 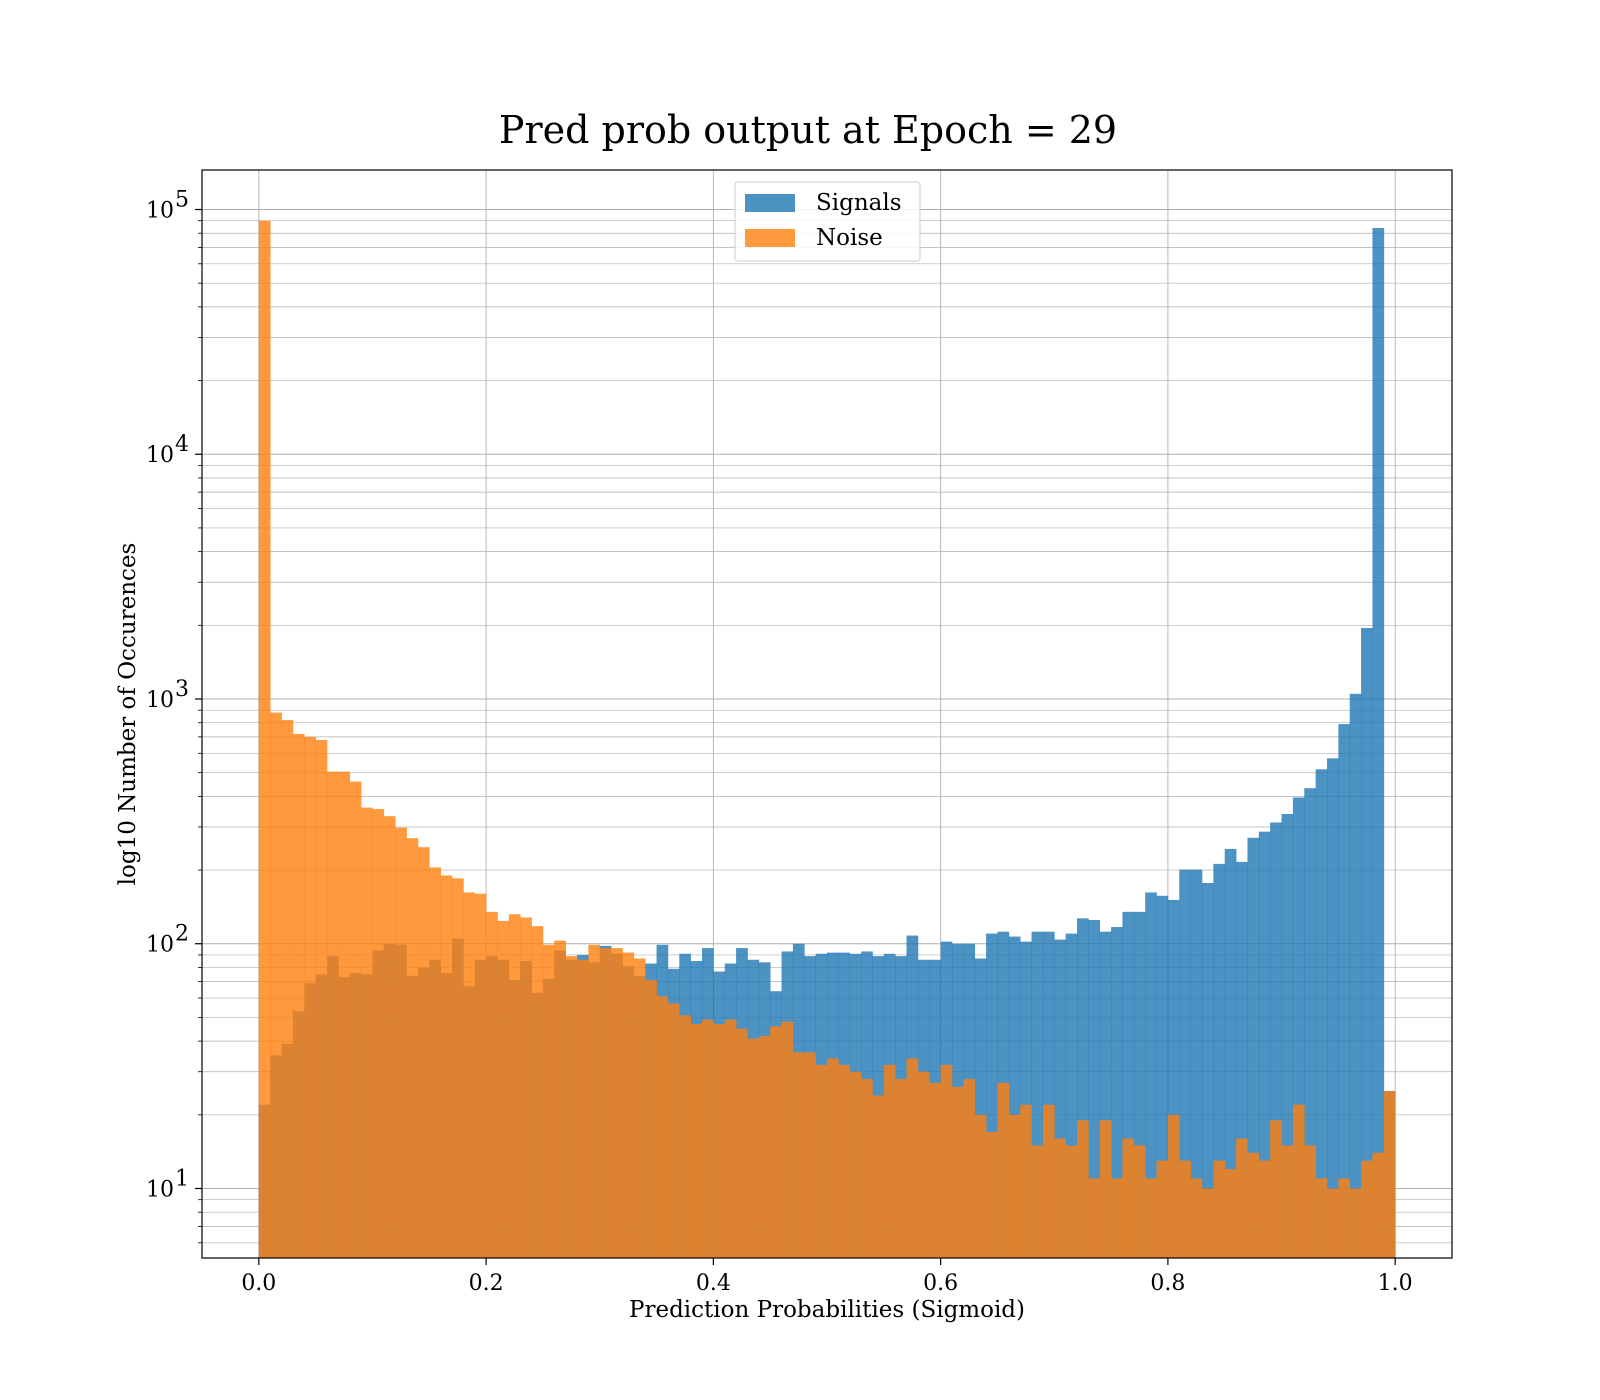 I want to click on x-tick-label: 0.2, so click(x=486, y=1283).